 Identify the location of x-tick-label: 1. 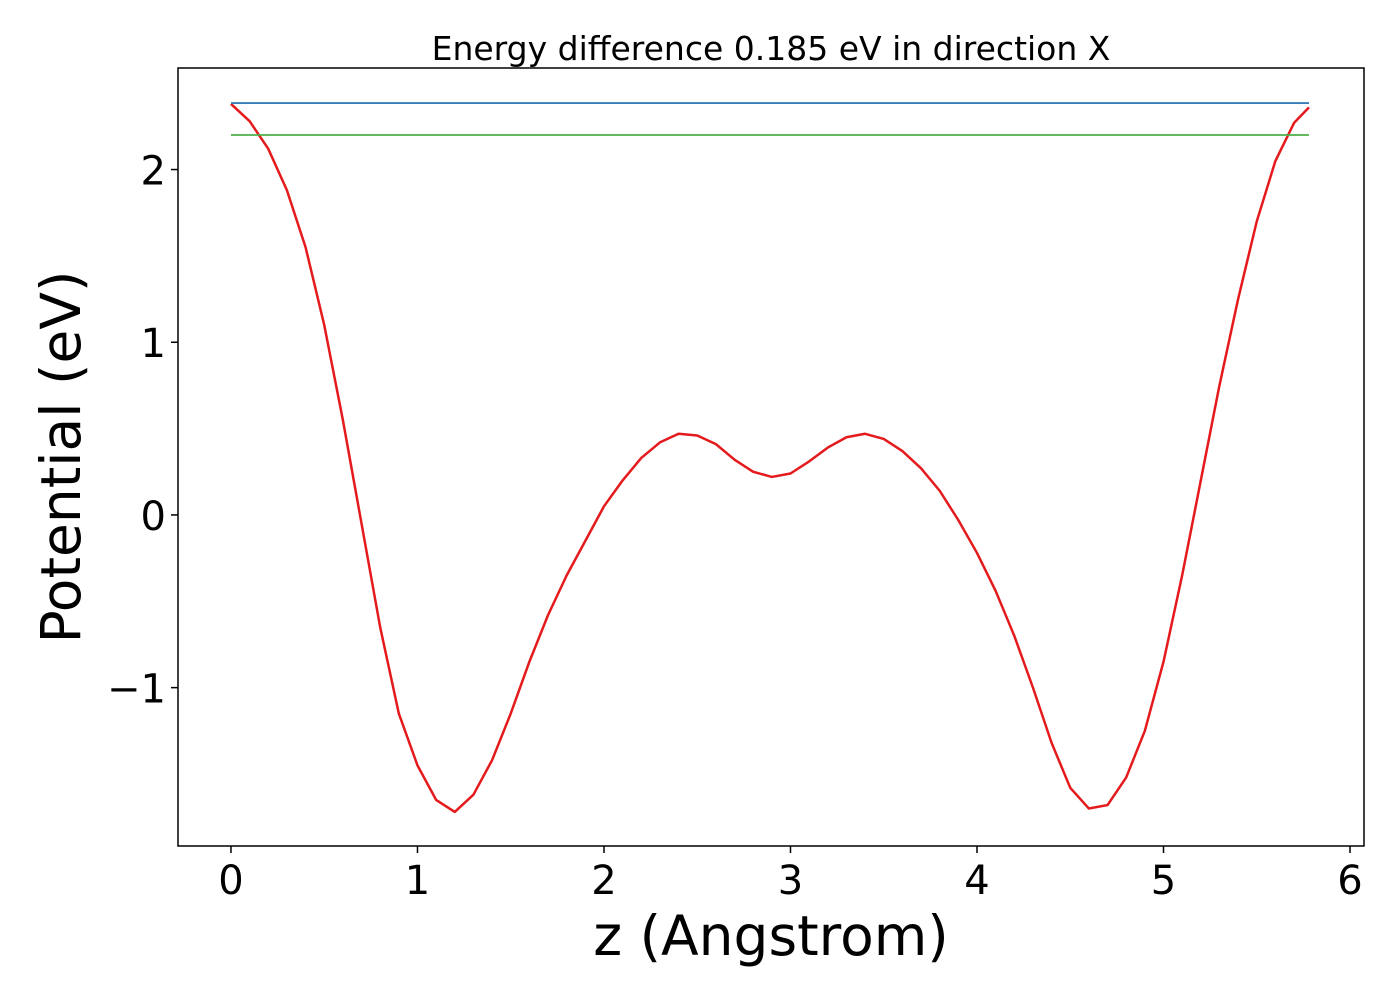
(417, 881).